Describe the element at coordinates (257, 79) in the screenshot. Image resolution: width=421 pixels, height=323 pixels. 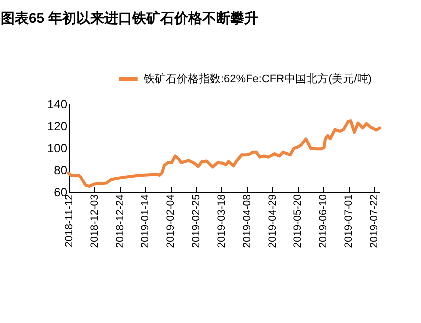
I see `legend-label: 铁矿石价格指数:62%Fe:CFR中国北方(美元/吨)` at that location.